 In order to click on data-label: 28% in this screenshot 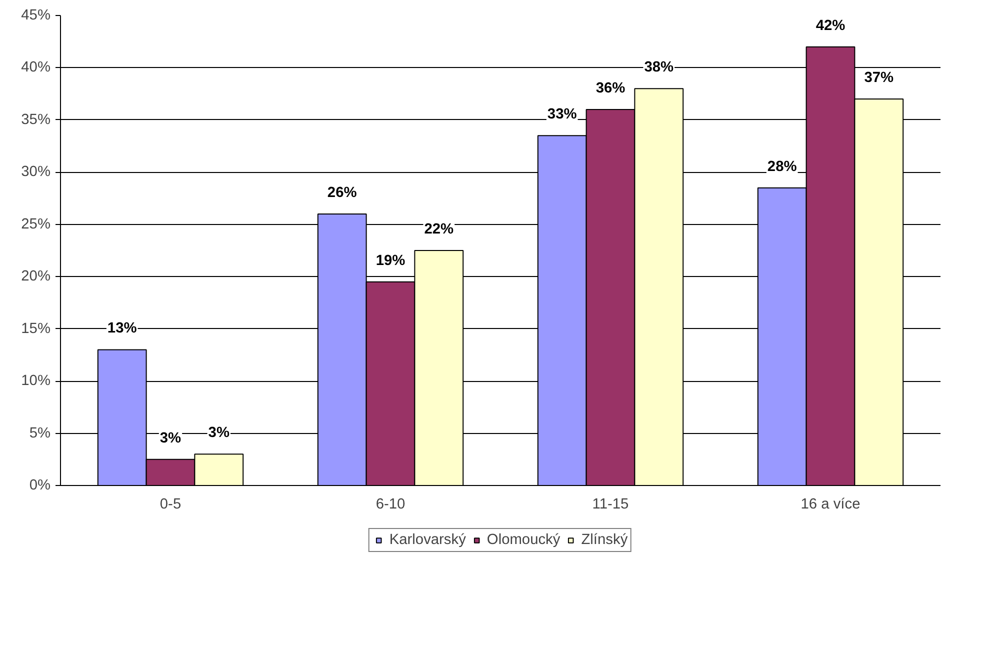, I will do `click(782, 166)`.